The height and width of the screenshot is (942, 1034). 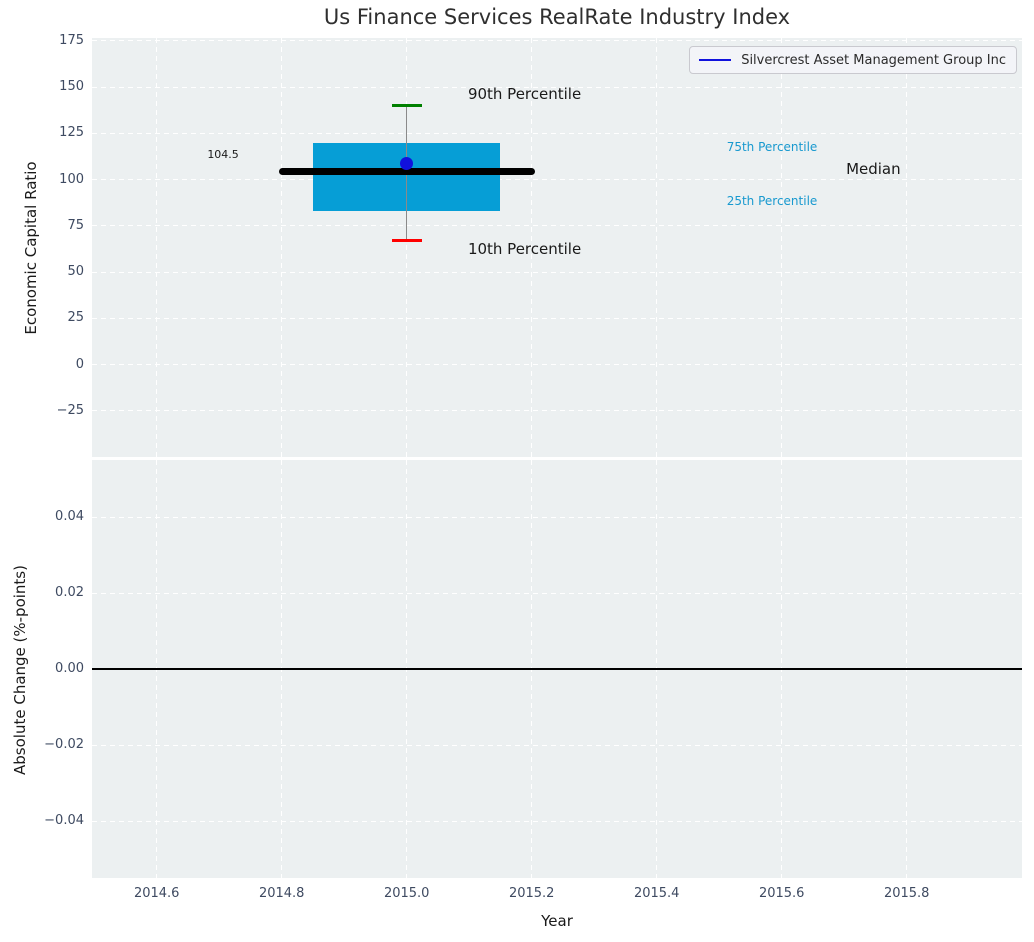 I want to click on x-tick-label: 2014.6, so click(x=156, y=893).